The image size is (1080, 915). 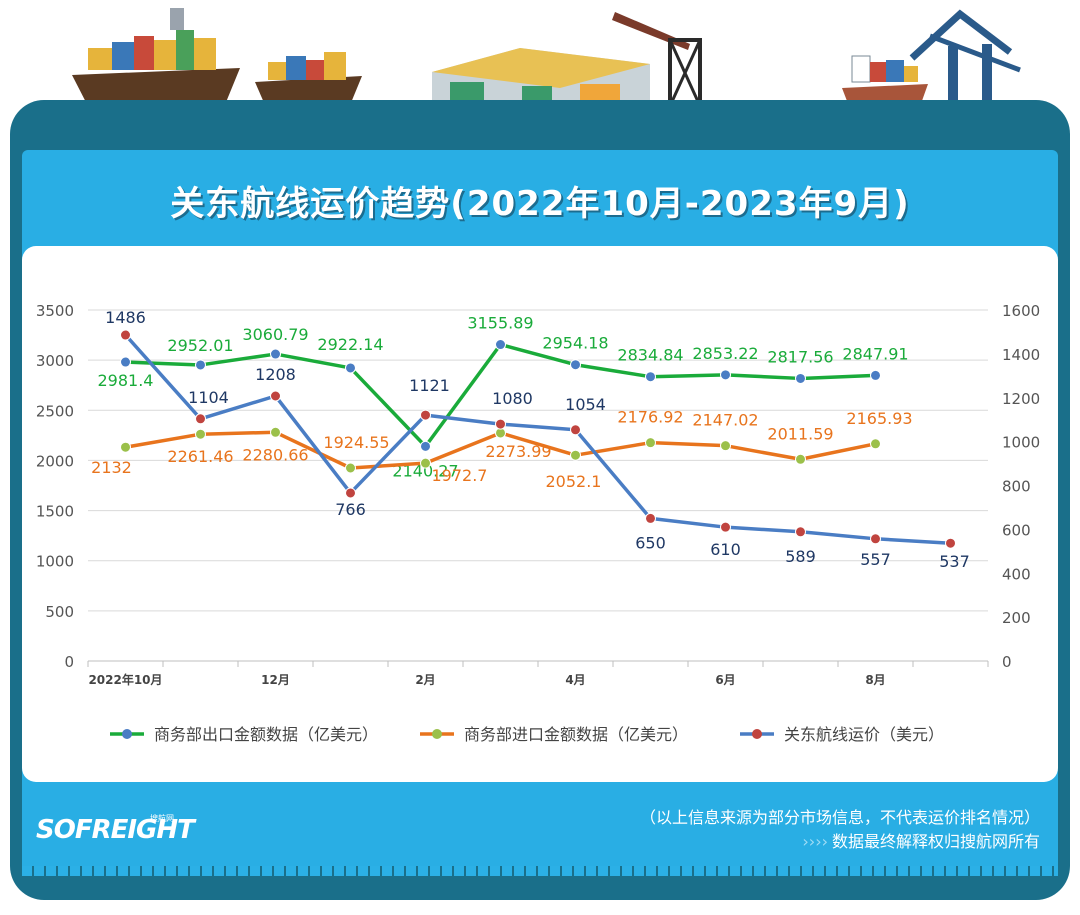 I want to click on warehouse-icon, so click(x=541, y=76).